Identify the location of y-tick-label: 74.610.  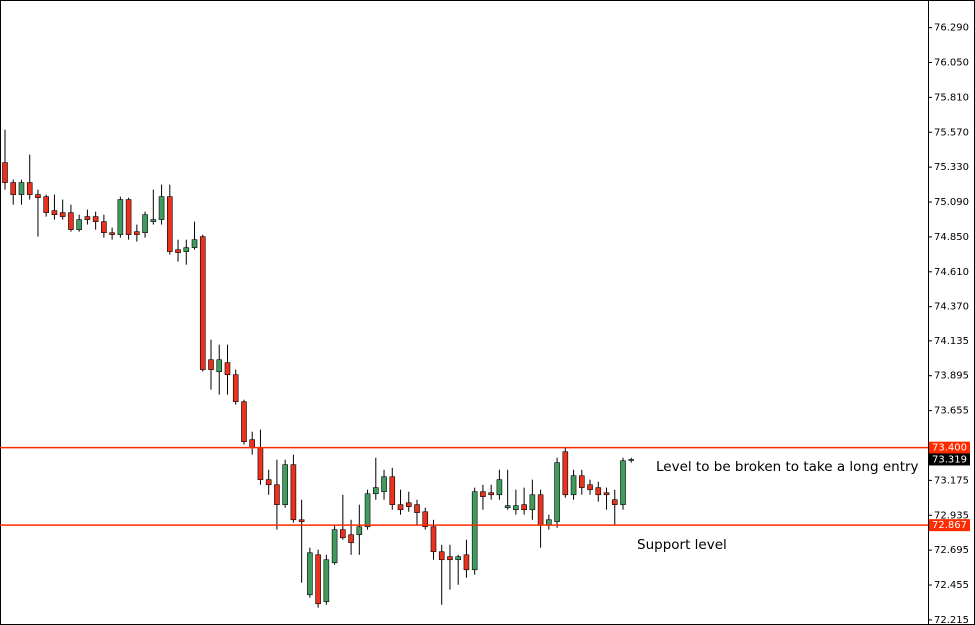
(951, 272).